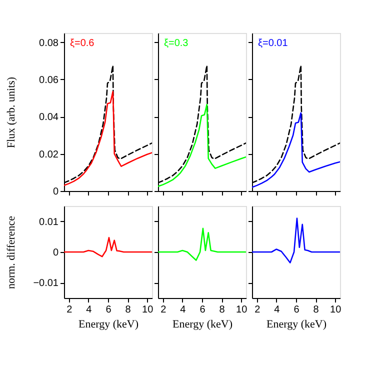 The width and height of the screenshot is (374, 374). I want to click on y-axis-title: norm. difference, so click(12, 253).